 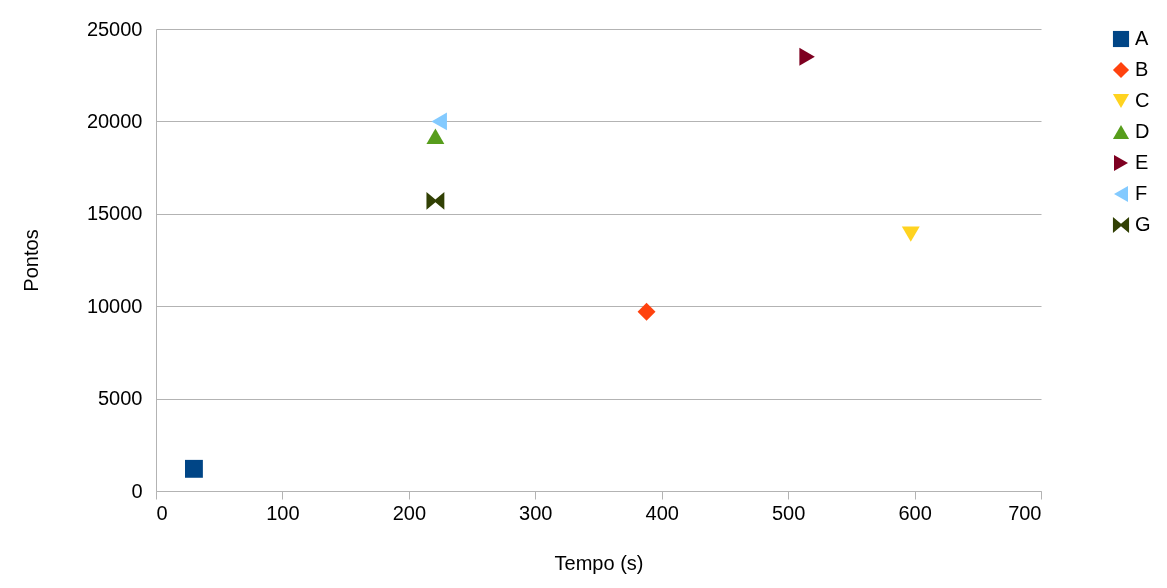 I want to click on x-tick-label: 100, so click(x=283, y=512).